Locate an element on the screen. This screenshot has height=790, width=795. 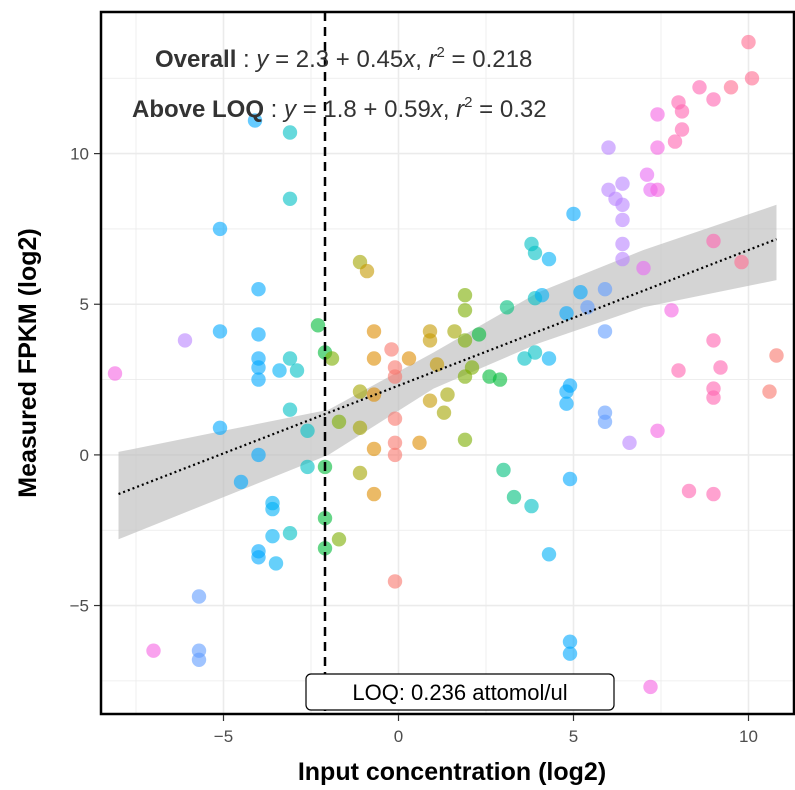
y-tick-label: 0 is located at coordinates (84, 455).